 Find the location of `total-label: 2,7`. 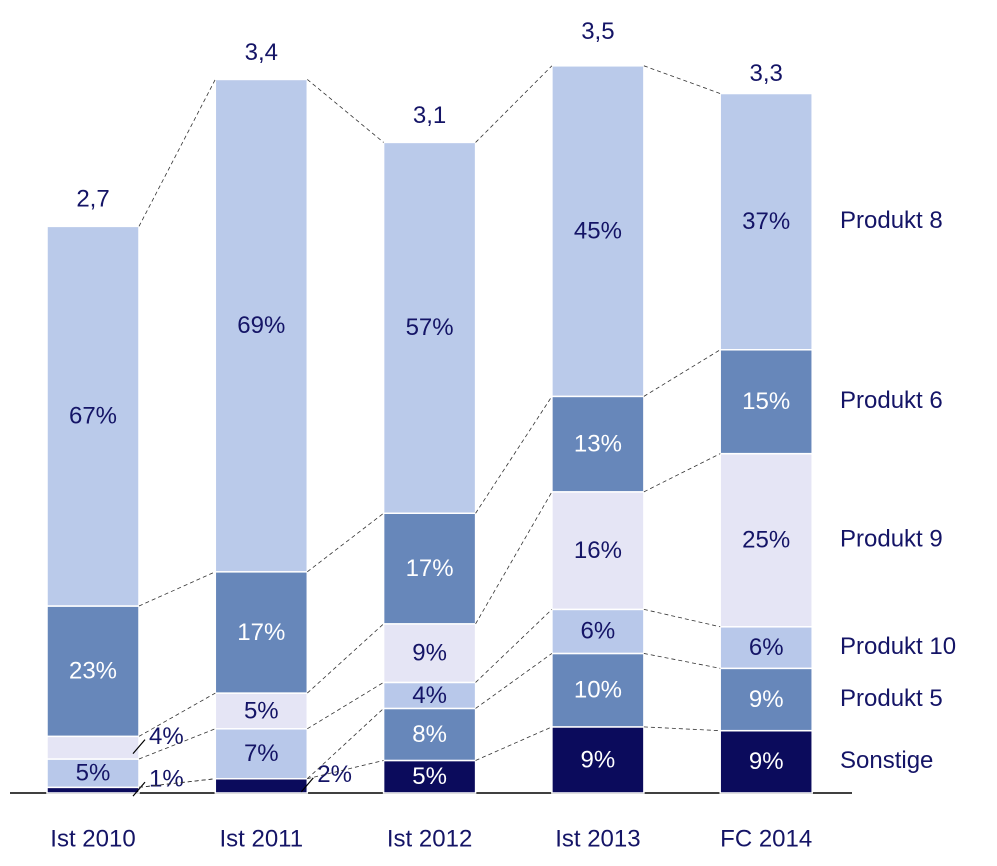

total-label: 2,7 is located at coordinates (92, 199).